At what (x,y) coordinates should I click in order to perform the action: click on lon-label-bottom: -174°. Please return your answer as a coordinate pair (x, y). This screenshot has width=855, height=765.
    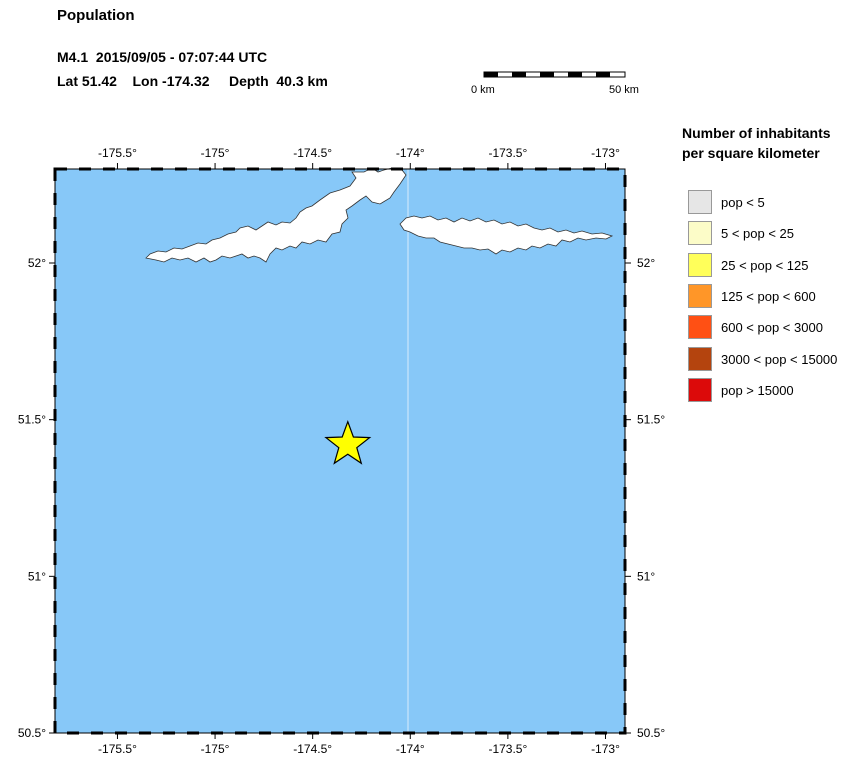
    Looking at the image, I should click on (410, 749).